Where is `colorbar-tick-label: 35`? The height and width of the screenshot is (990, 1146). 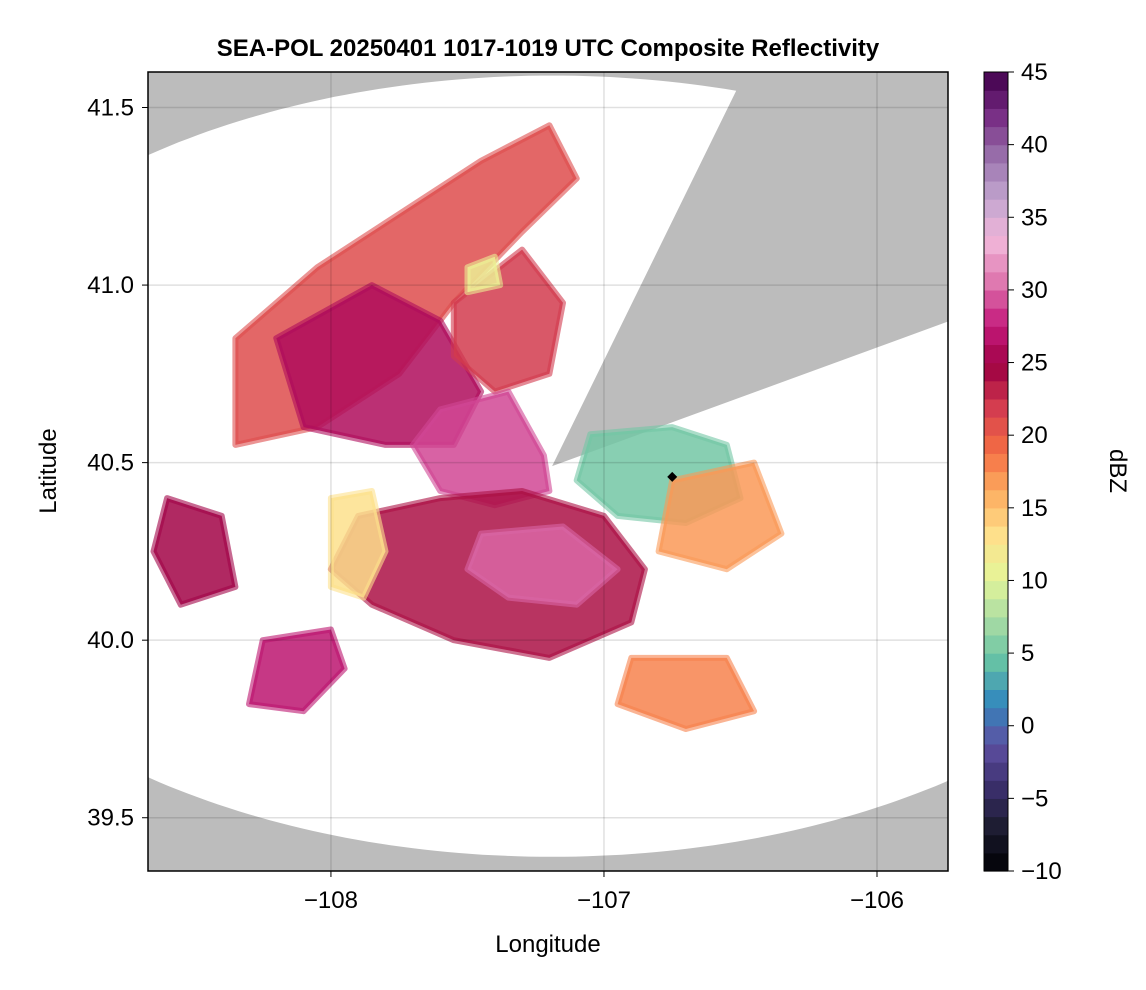
colorbar-tick-label: 35 is located at coordinates (1034, 217).